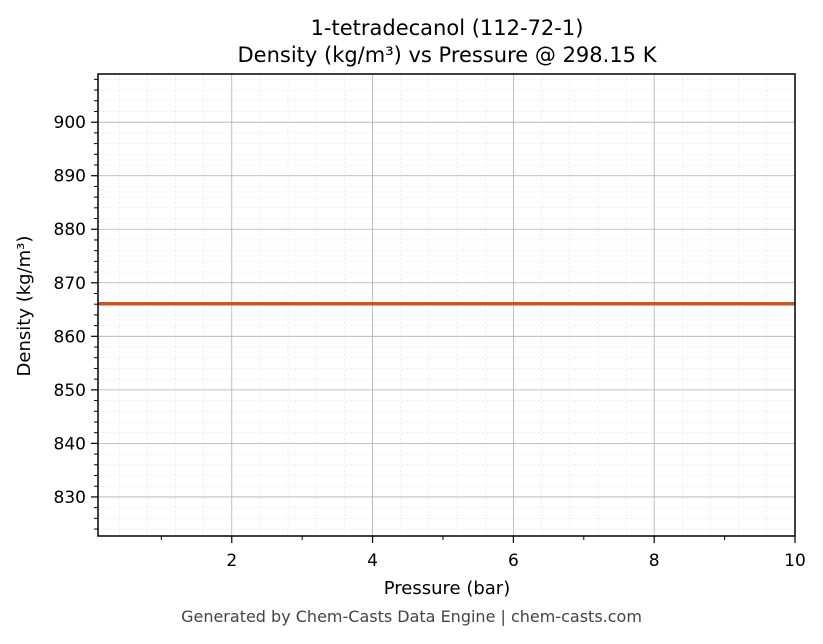 The image size is (823, 644). I want to click on x-tick-label: 10, so click(795, 561).